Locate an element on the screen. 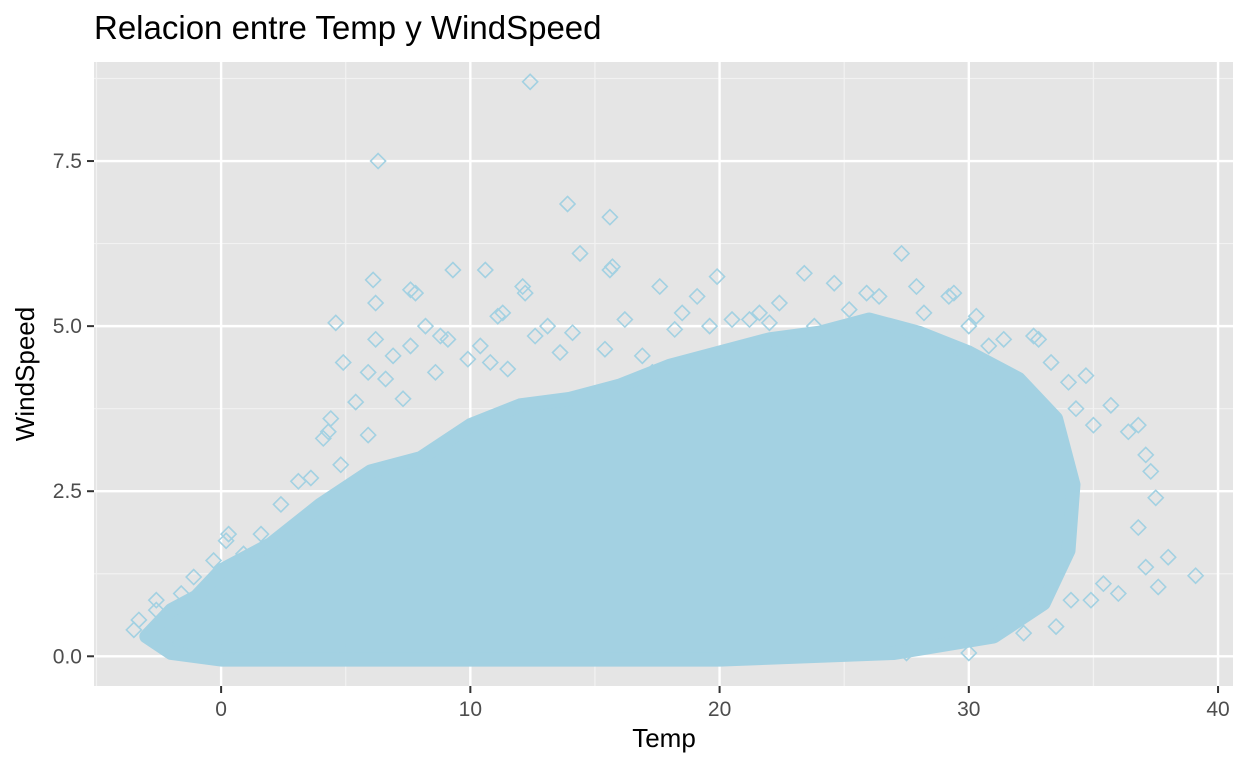  y-tick-label: 0.0 is located at coordinates (67, 656).